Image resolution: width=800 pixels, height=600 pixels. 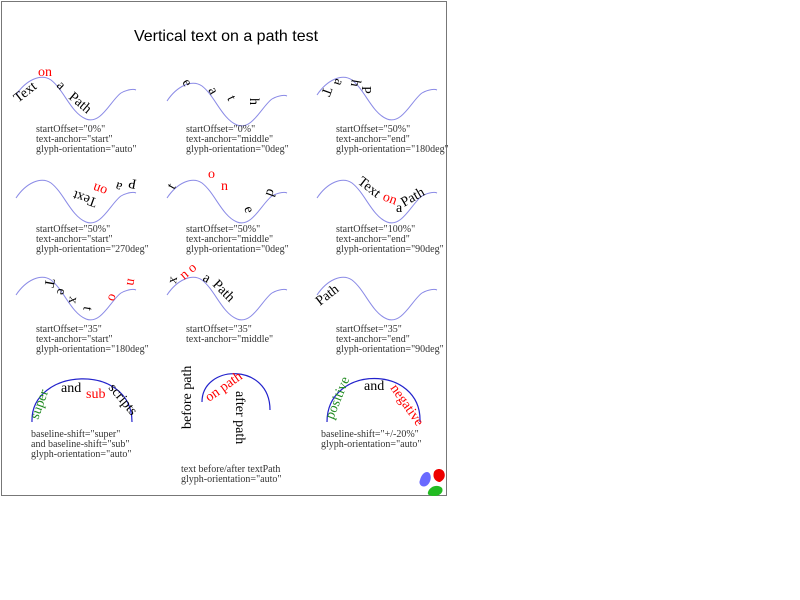 What do you see at coordinates (374, 386) in the screenshot?
I see `glyph-and-2: and` at bounding box center [374, 386].